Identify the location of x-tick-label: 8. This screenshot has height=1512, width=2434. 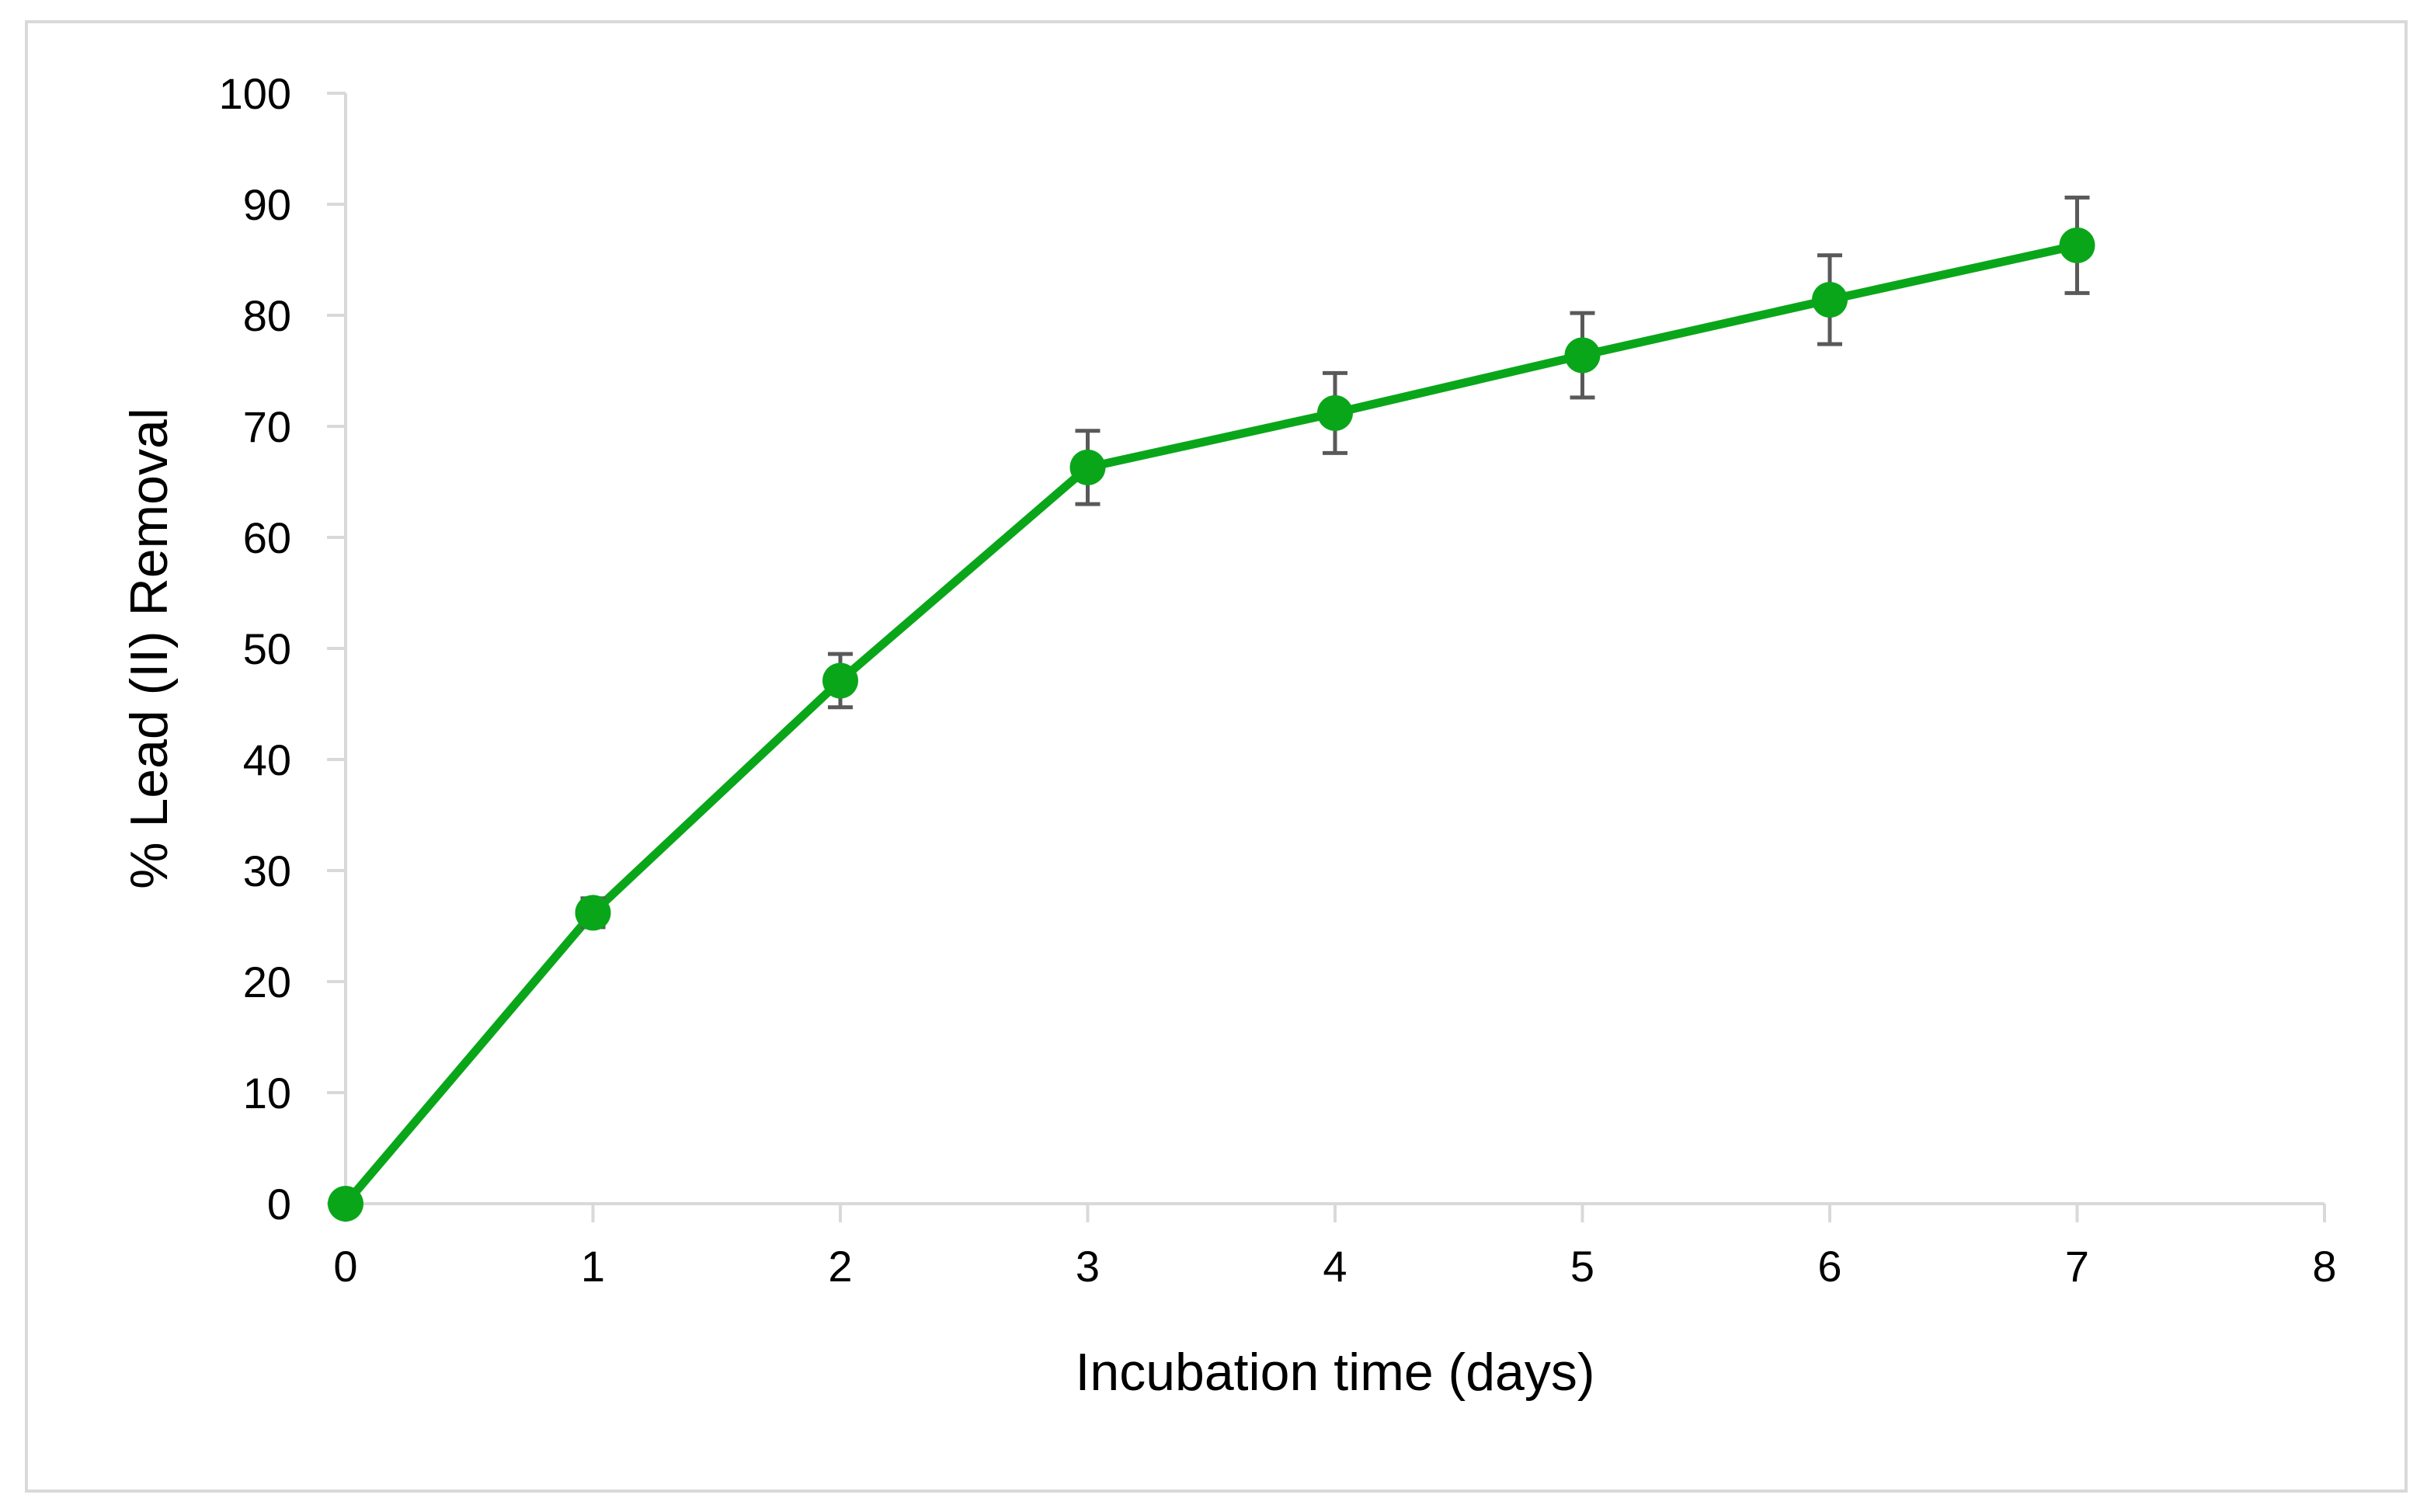
(2324, 1266).